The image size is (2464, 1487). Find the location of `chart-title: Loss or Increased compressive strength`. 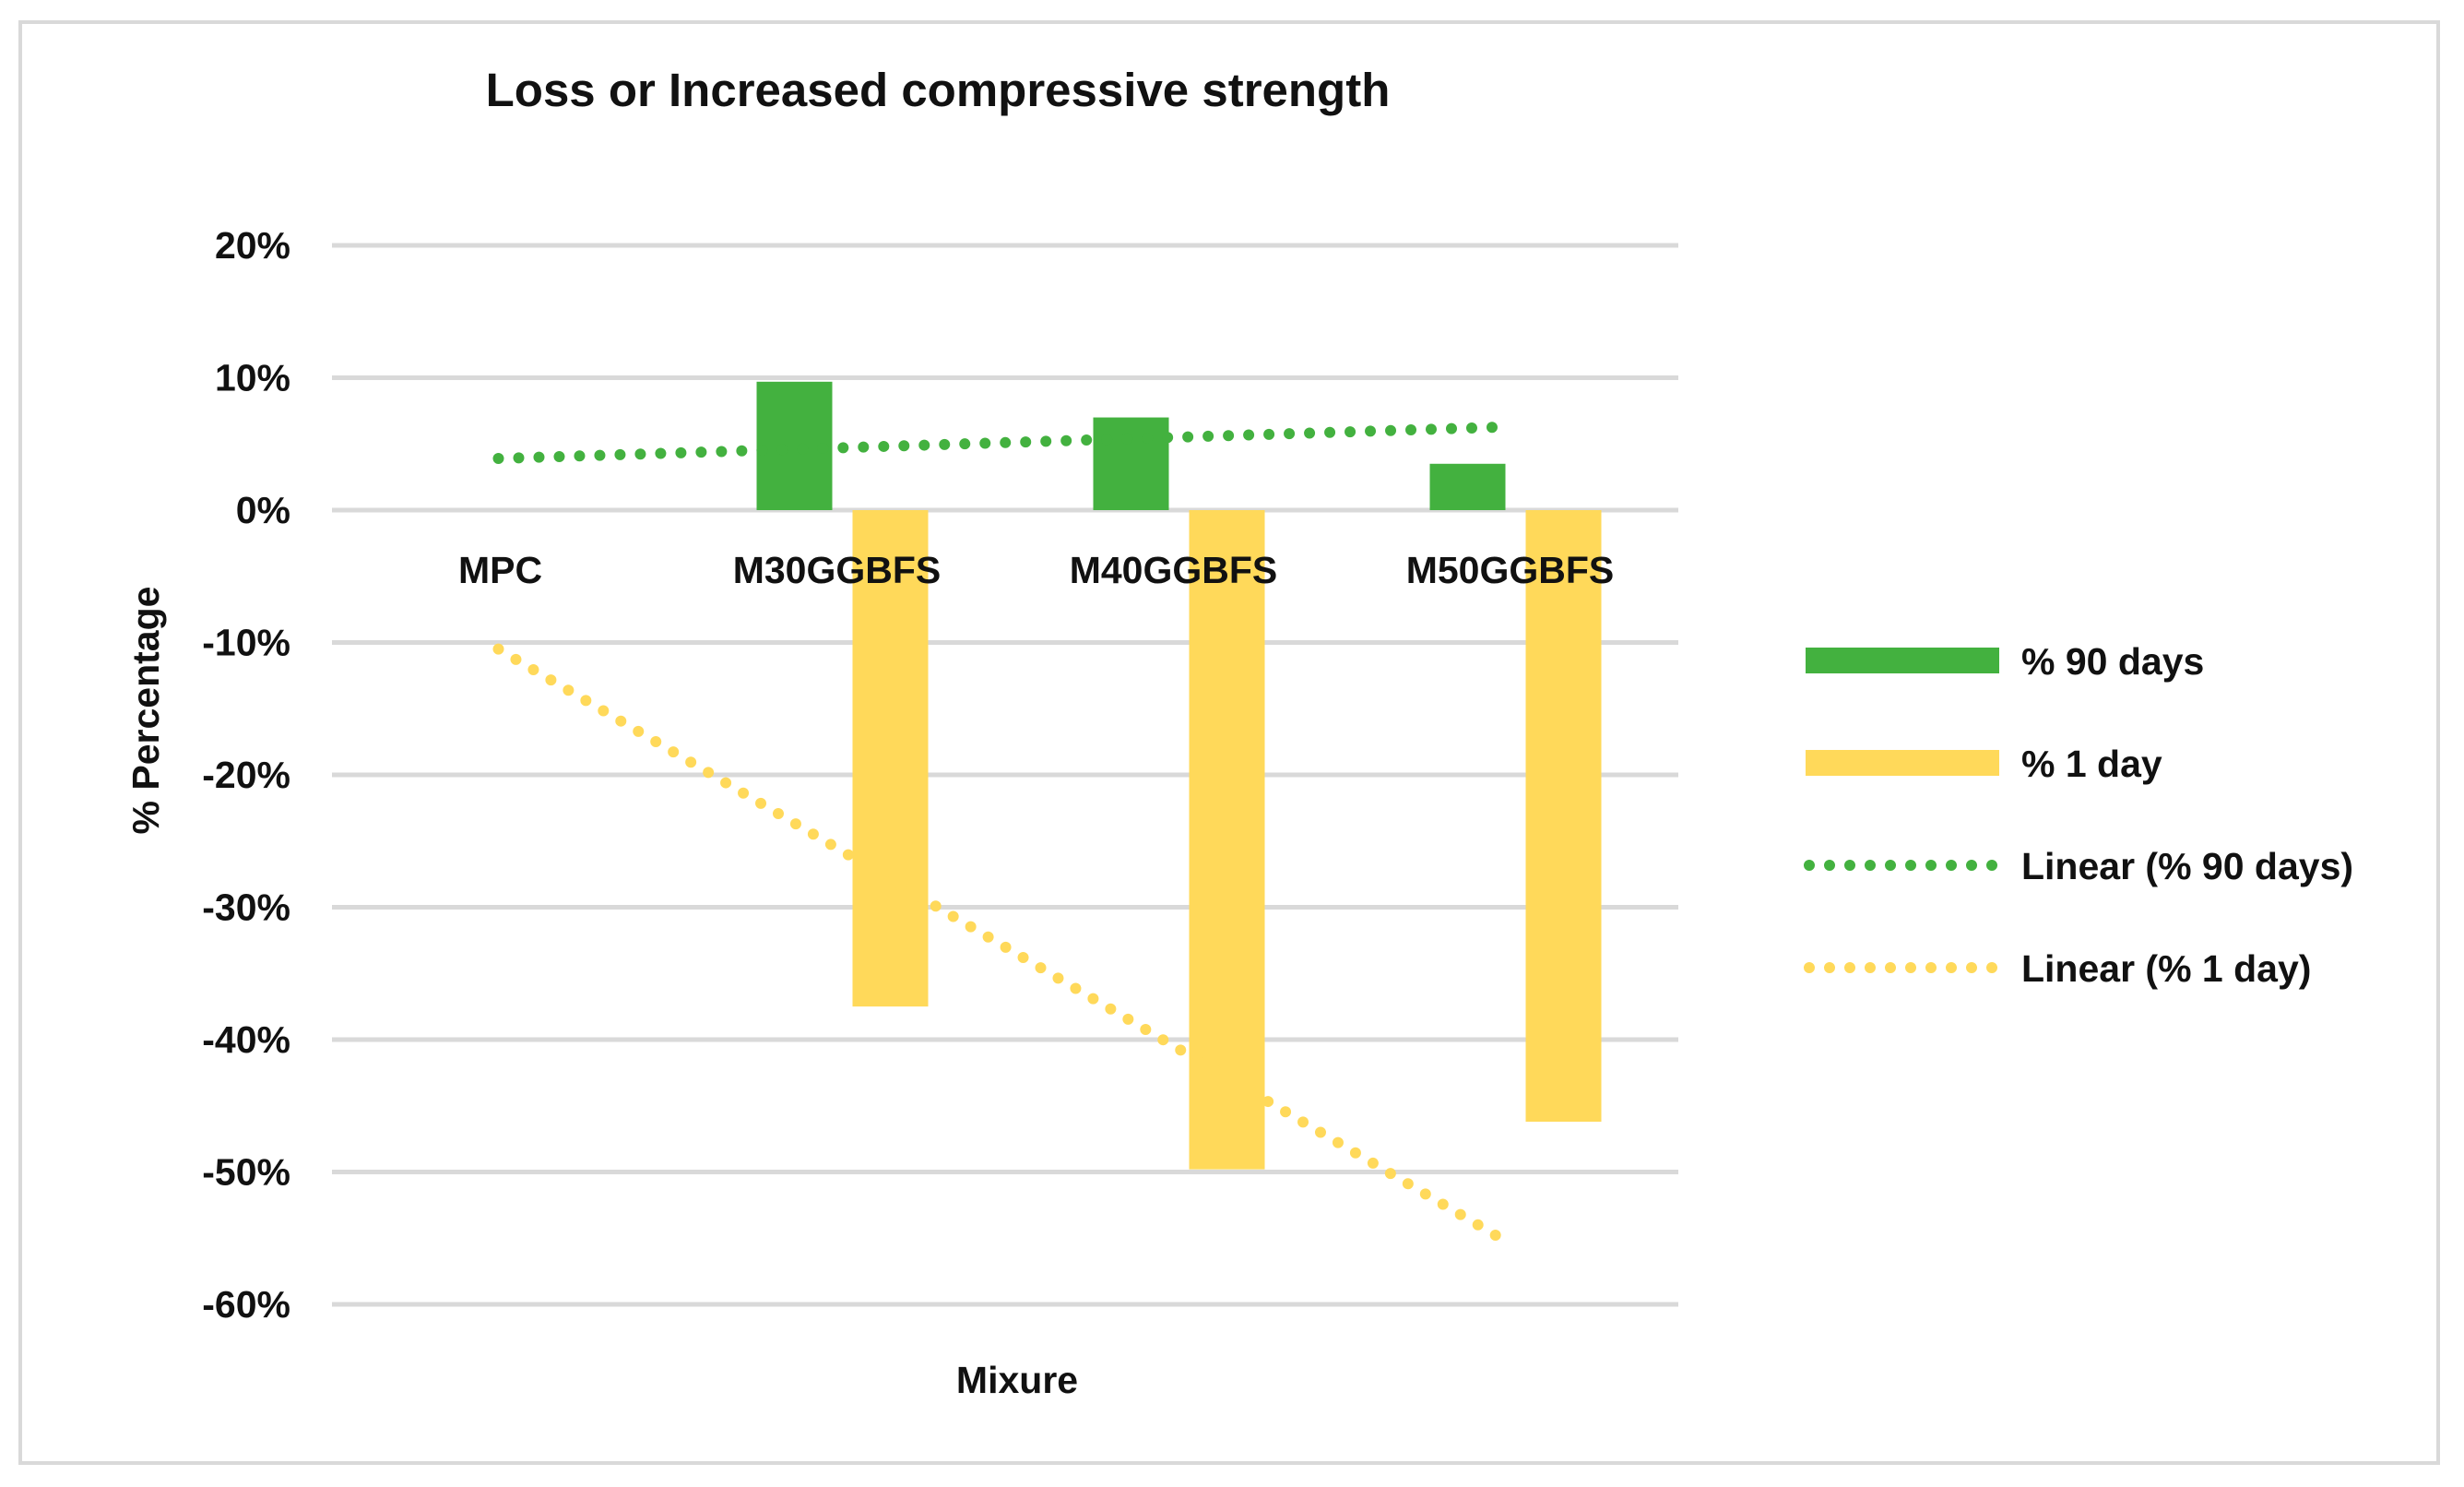

chart-title: Loss or Increased compressive strength is located at coordinates (939, 90).